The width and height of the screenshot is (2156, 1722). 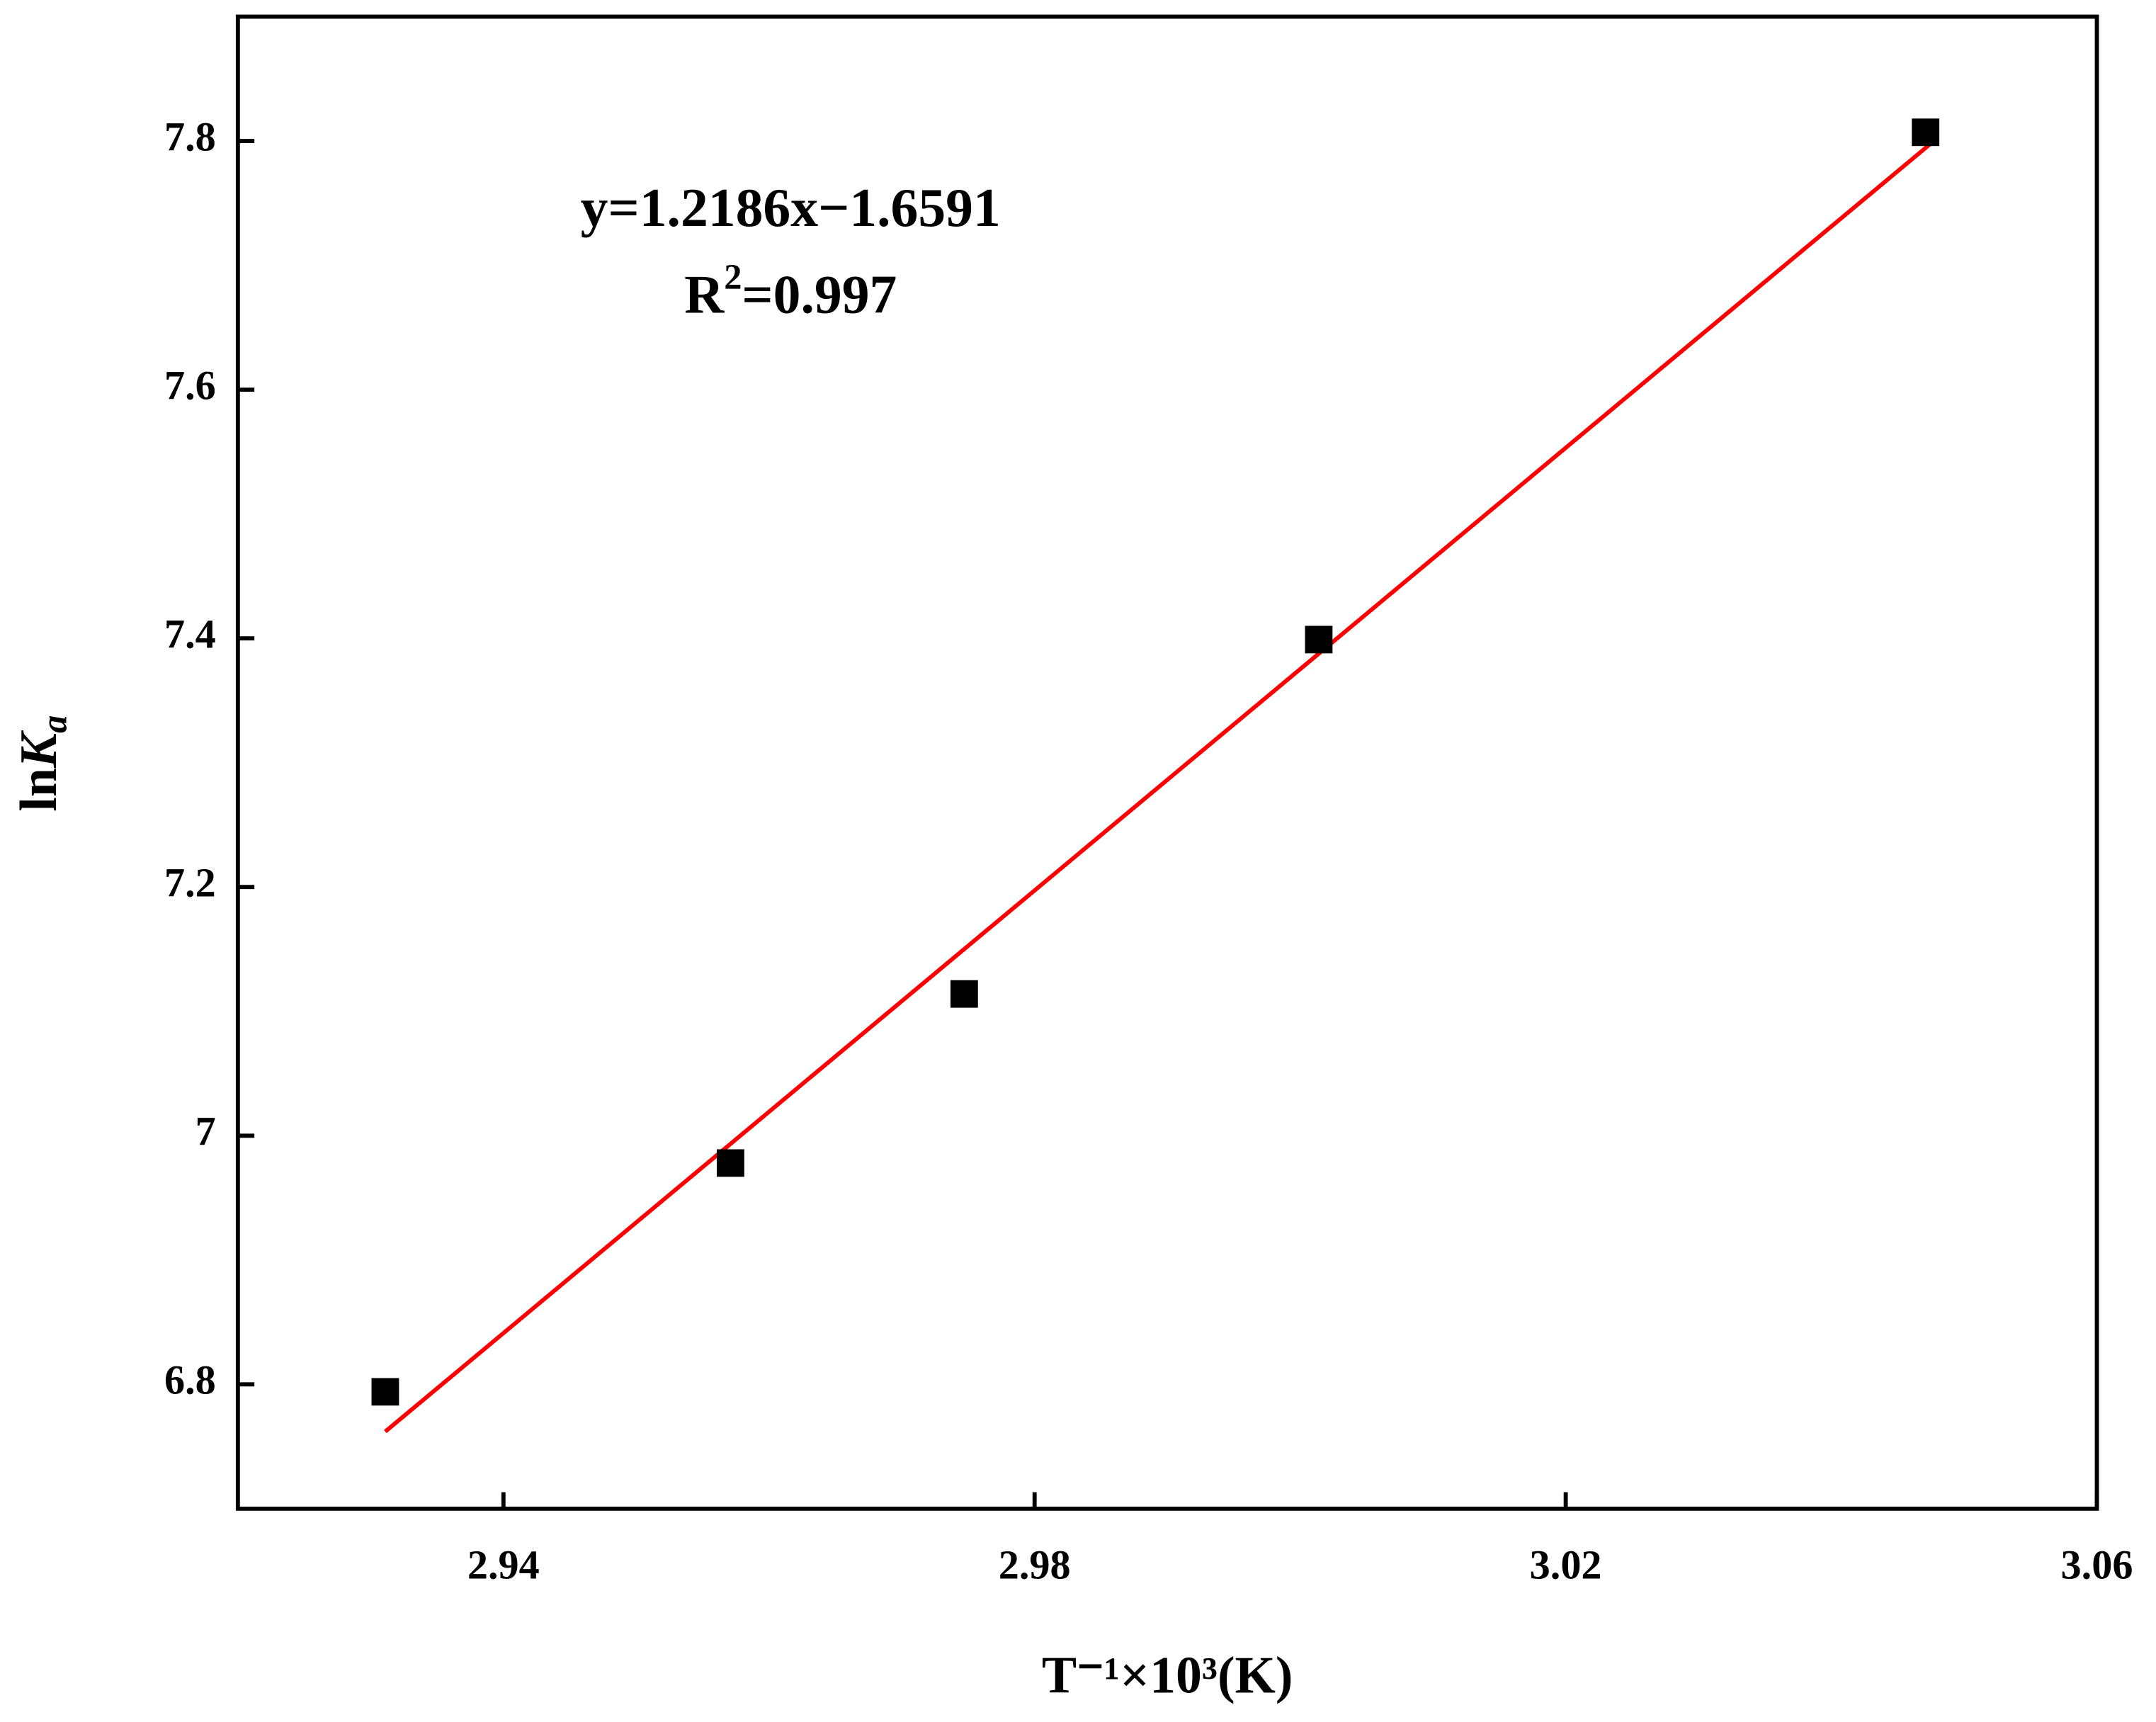 I want to click on y-tick-label: 7.2, so click(x=190, y=883).